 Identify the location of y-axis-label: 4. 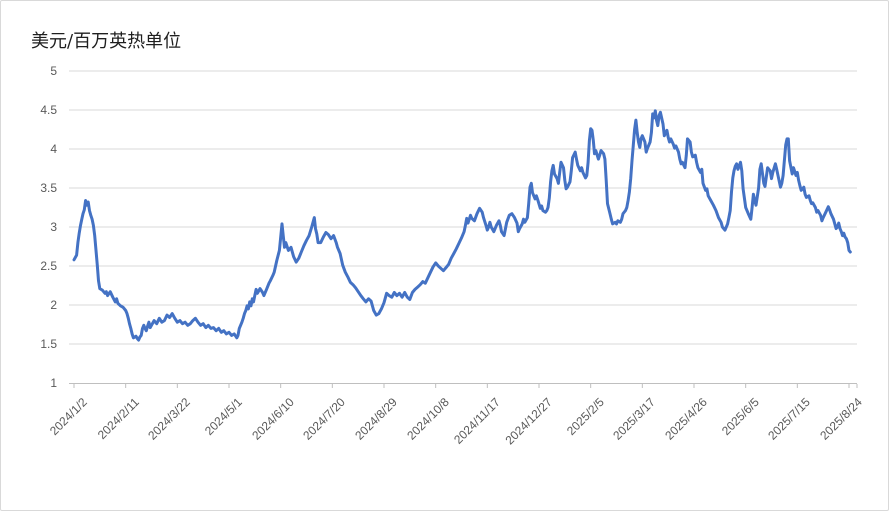
(53, 149).